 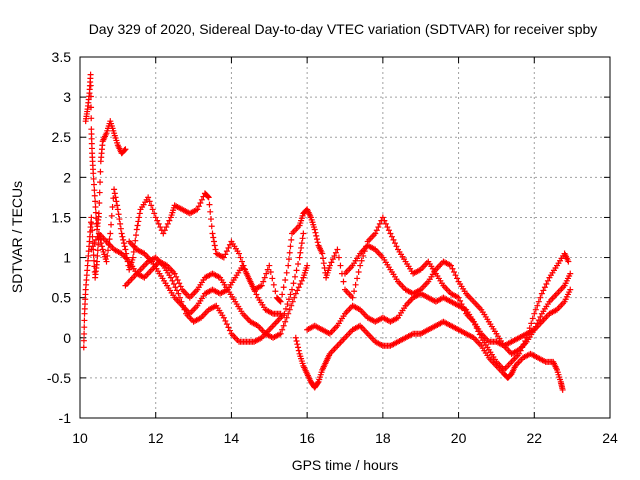 I want to click on x-tick-label: 14, so click(x=232, y=438).